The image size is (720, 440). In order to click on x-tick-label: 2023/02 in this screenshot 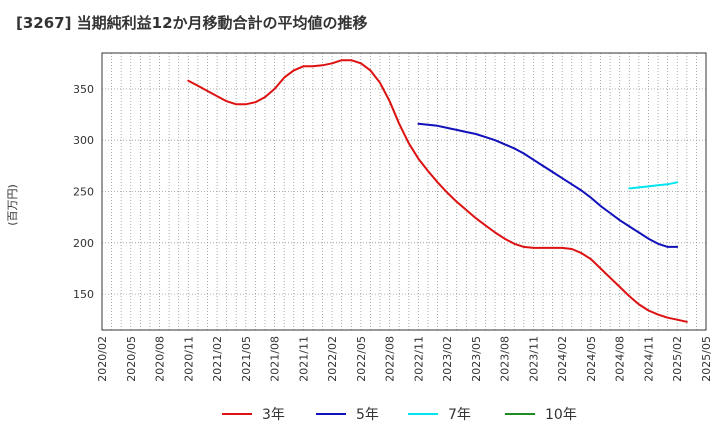, I will do `click(447, 359)`.